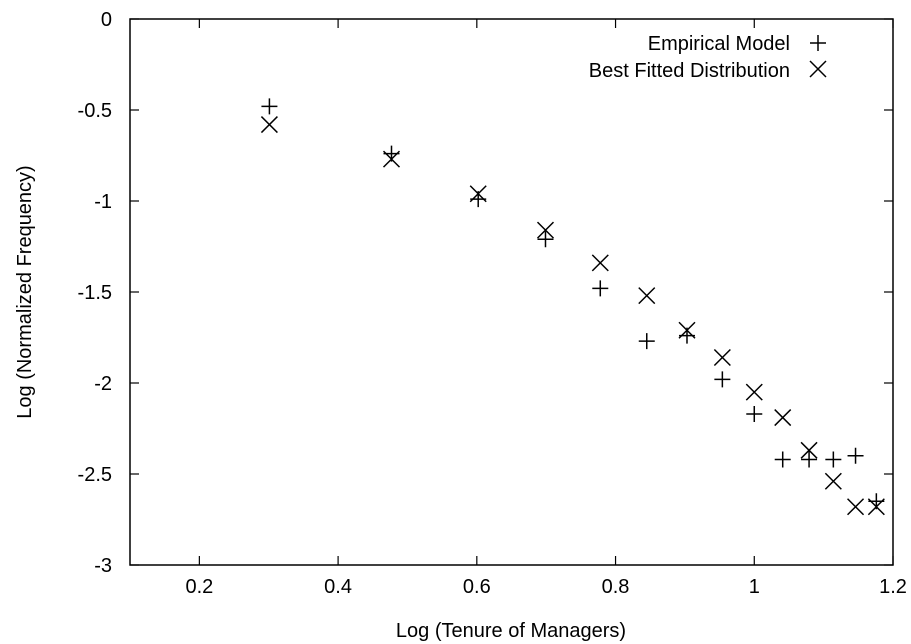  What do you see at coordinates (511, 631) in the screenshot?
I see `x-axis-label: Log (Tenure of Managers)` at bounding box center [511, 631].